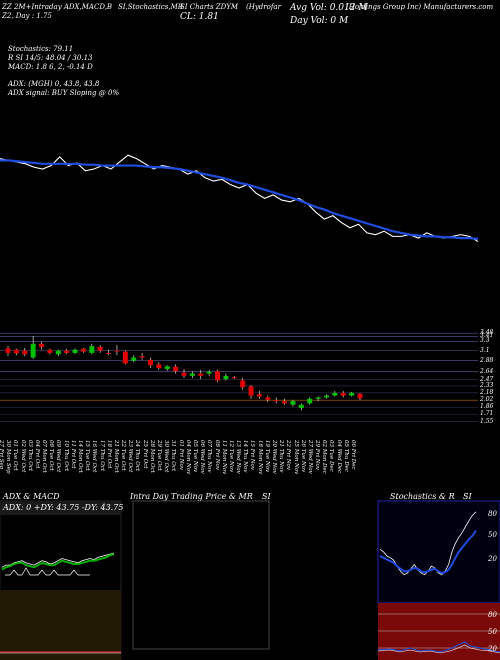 The image size is (500, 660). I want to click on header-line1-mid3: (Hydrofar, so click(263, 7).